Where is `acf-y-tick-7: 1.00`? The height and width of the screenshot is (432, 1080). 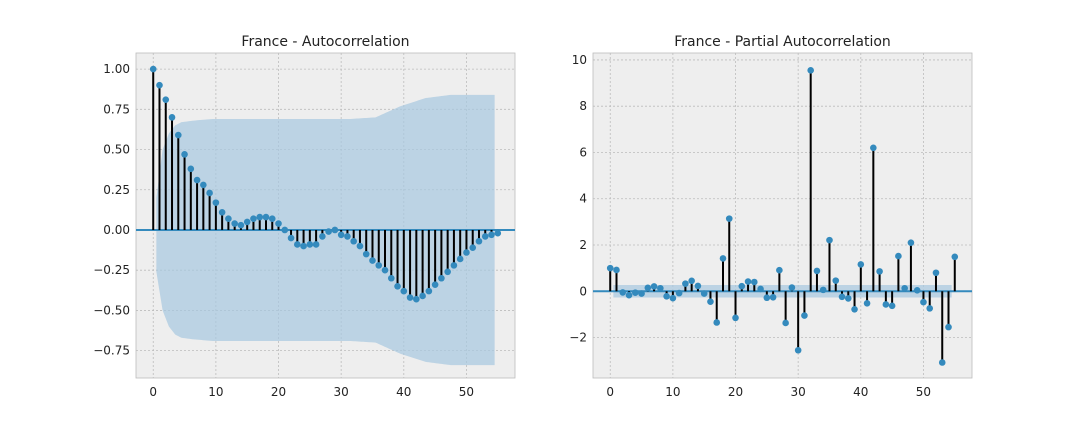
acf-y-tick-7: 1.00 is located at coordinates (116, 69).